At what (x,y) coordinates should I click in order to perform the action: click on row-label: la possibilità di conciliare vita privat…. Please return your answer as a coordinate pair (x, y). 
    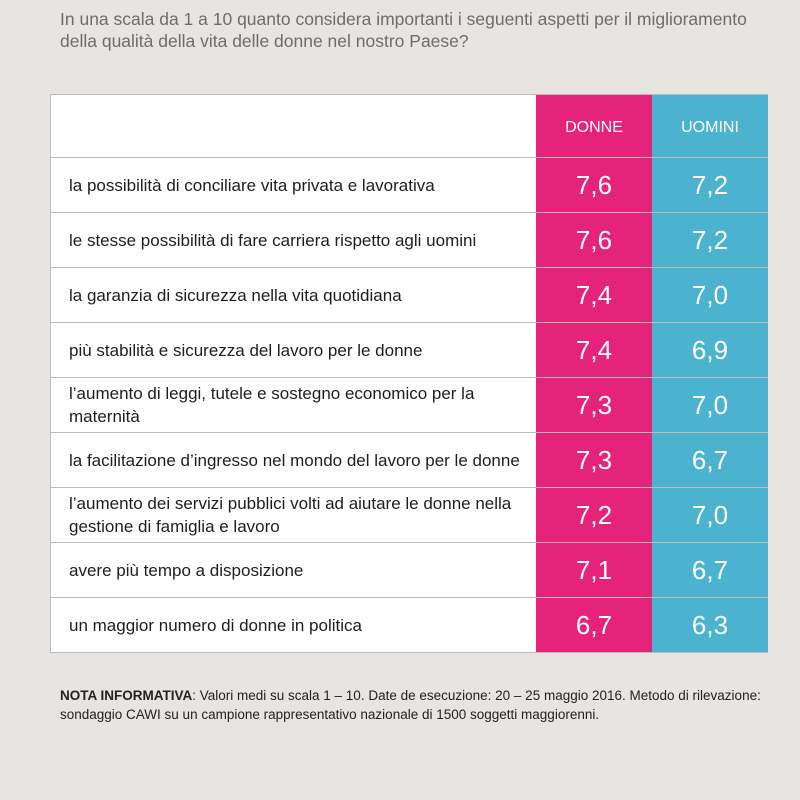
    Looking at the image, I should click on (293, 185).